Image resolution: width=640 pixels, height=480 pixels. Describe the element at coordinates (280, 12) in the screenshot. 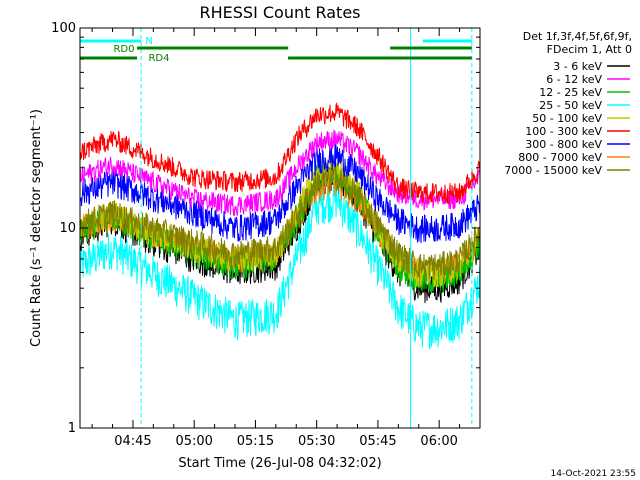

I see `chart-title: RHESSI Count Rates` at that location.